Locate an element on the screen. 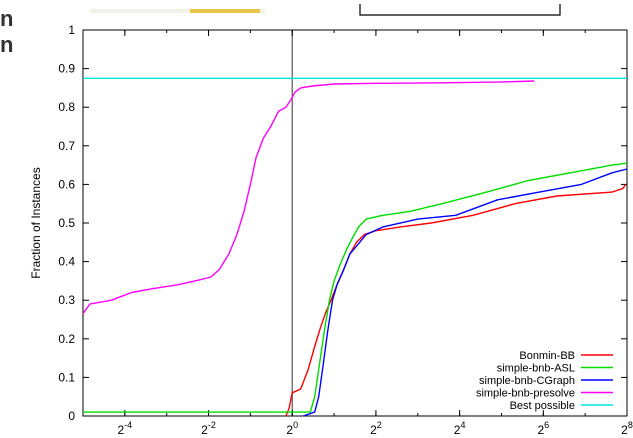 This screenshot has width=633, height=438. x-tick-label: 26 is located at coordinates (543, 428).